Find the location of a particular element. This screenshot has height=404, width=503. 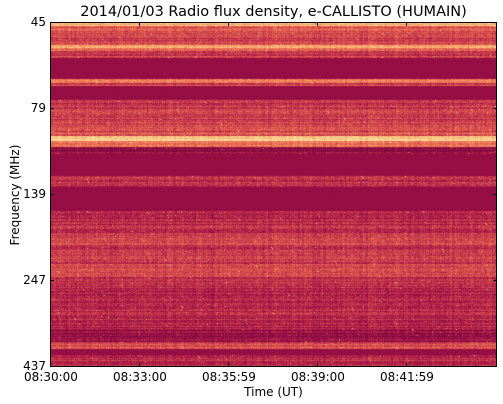

y-tick-label: 79 is located at coordinates (38, 108).